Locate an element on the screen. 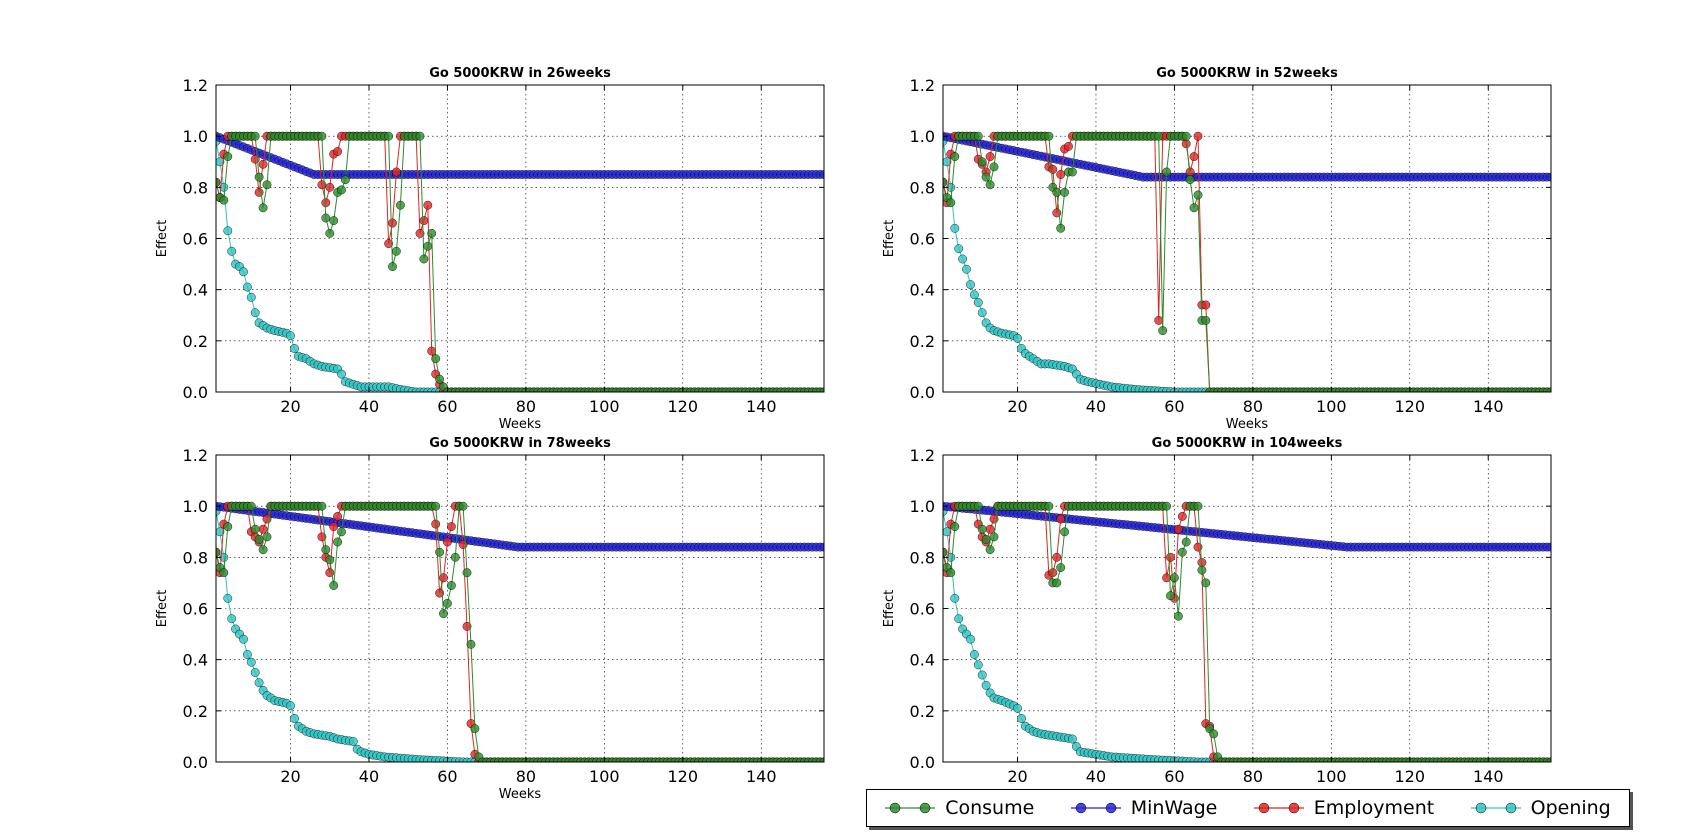 The image size is (1707, 840). chart-title: Go 5000KRW in 104weeks is located at coordinates (1247, 443).